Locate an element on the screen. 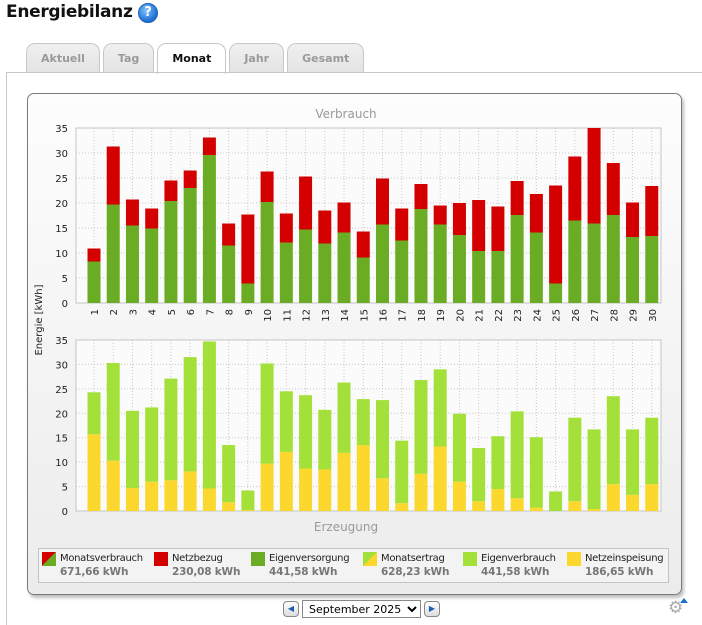 The width and height of the screenshot is (702, 625). swatch-eigenverbrauch is located at coordinates (470, 559).